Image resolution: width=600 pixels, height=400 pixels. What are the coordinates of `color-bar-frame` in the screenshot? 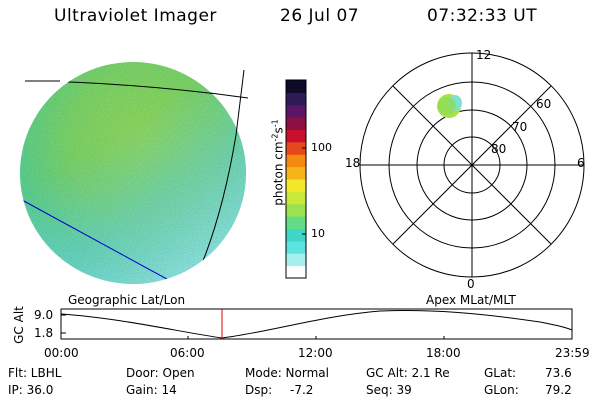 It's located at (296, 179).